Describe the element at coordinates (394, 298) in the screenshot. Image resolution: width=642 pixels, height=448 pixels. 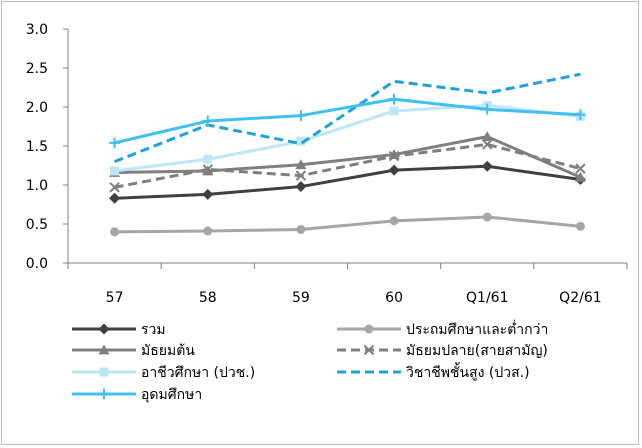
I see `x-tick-label: 60` at that location.